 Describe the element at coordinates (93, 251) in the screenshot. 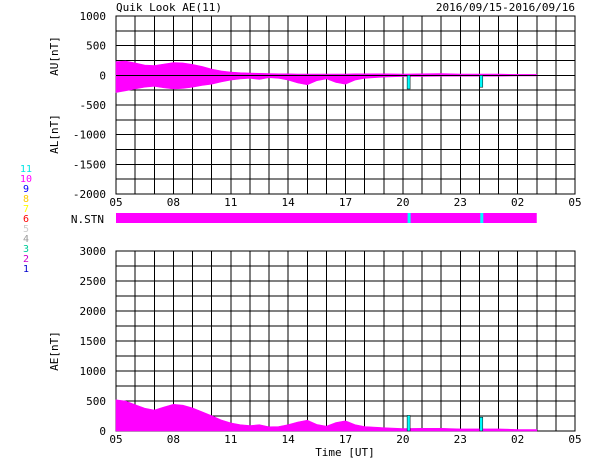

I see `y-tick-label: 3000` at that location.